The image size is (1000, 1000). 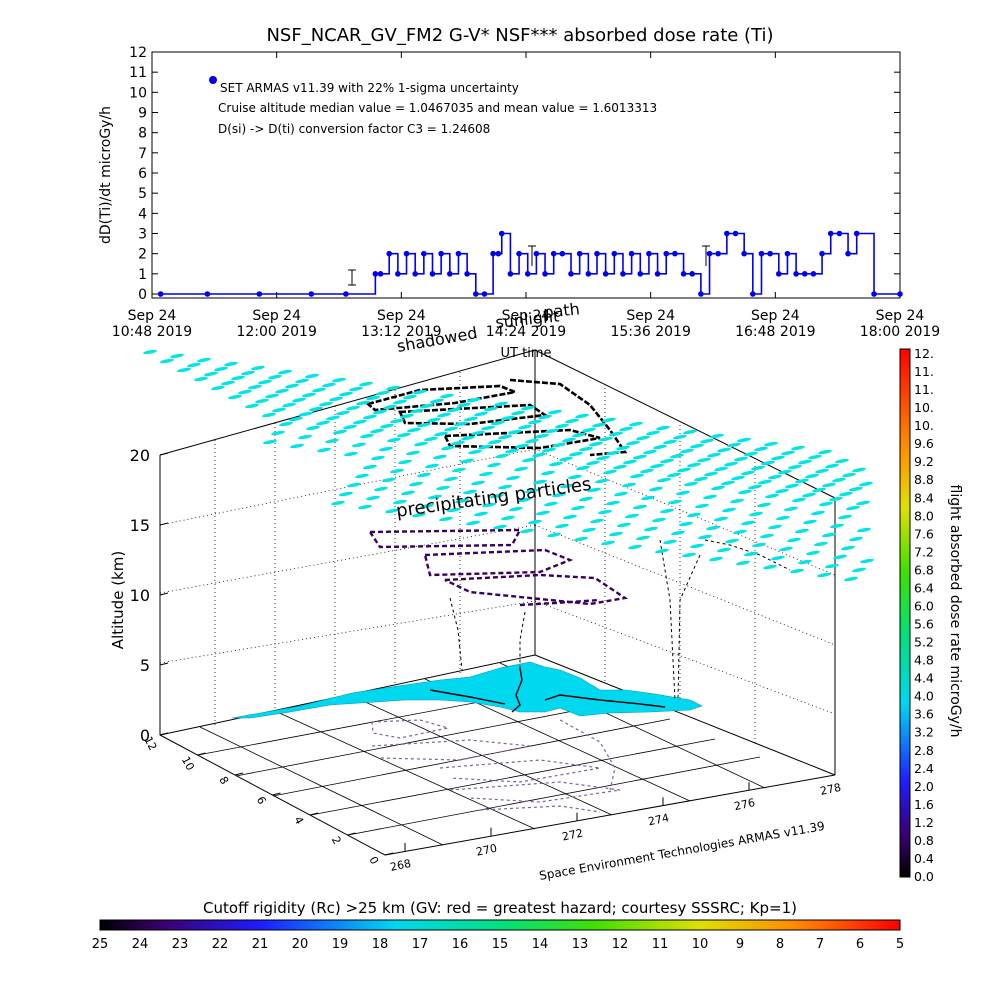 What do you see at coordinates (530, 263) in the screenshot?
I see `dose-rate-line` at bounding box center [530, 263].